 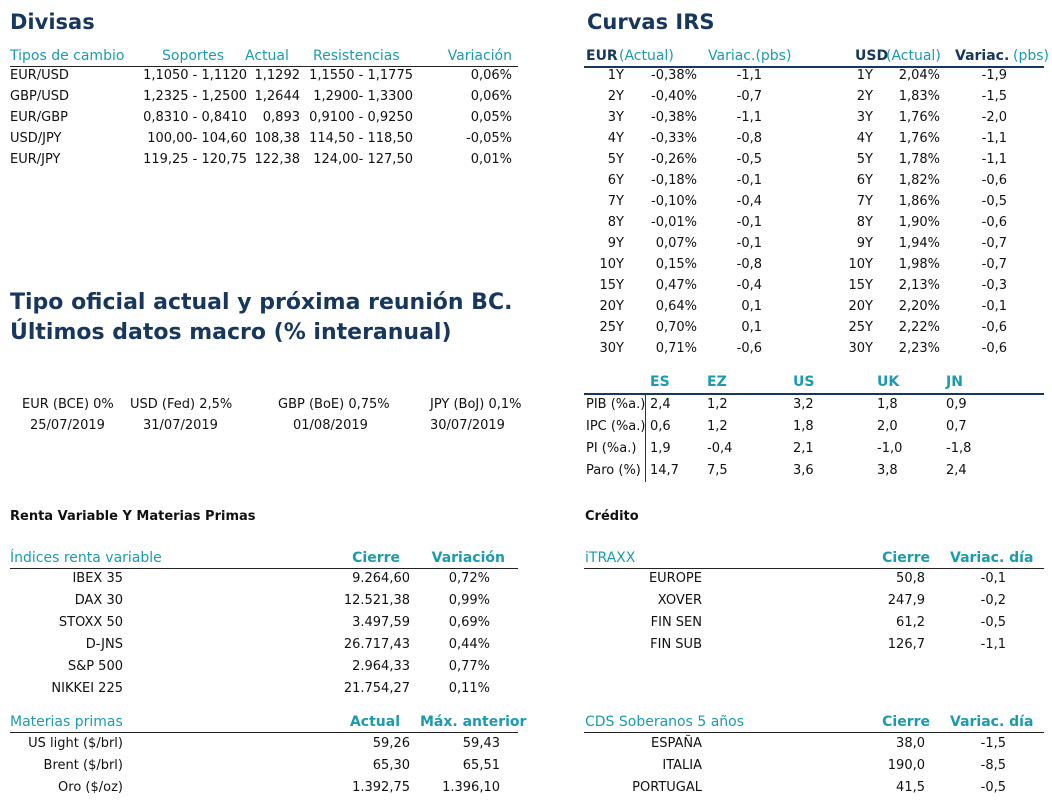 What do you see at coordinates (674, 138) in the screenshot?
I see `irs-eur-rate: -0,33%` at bounding box center [674, 138].